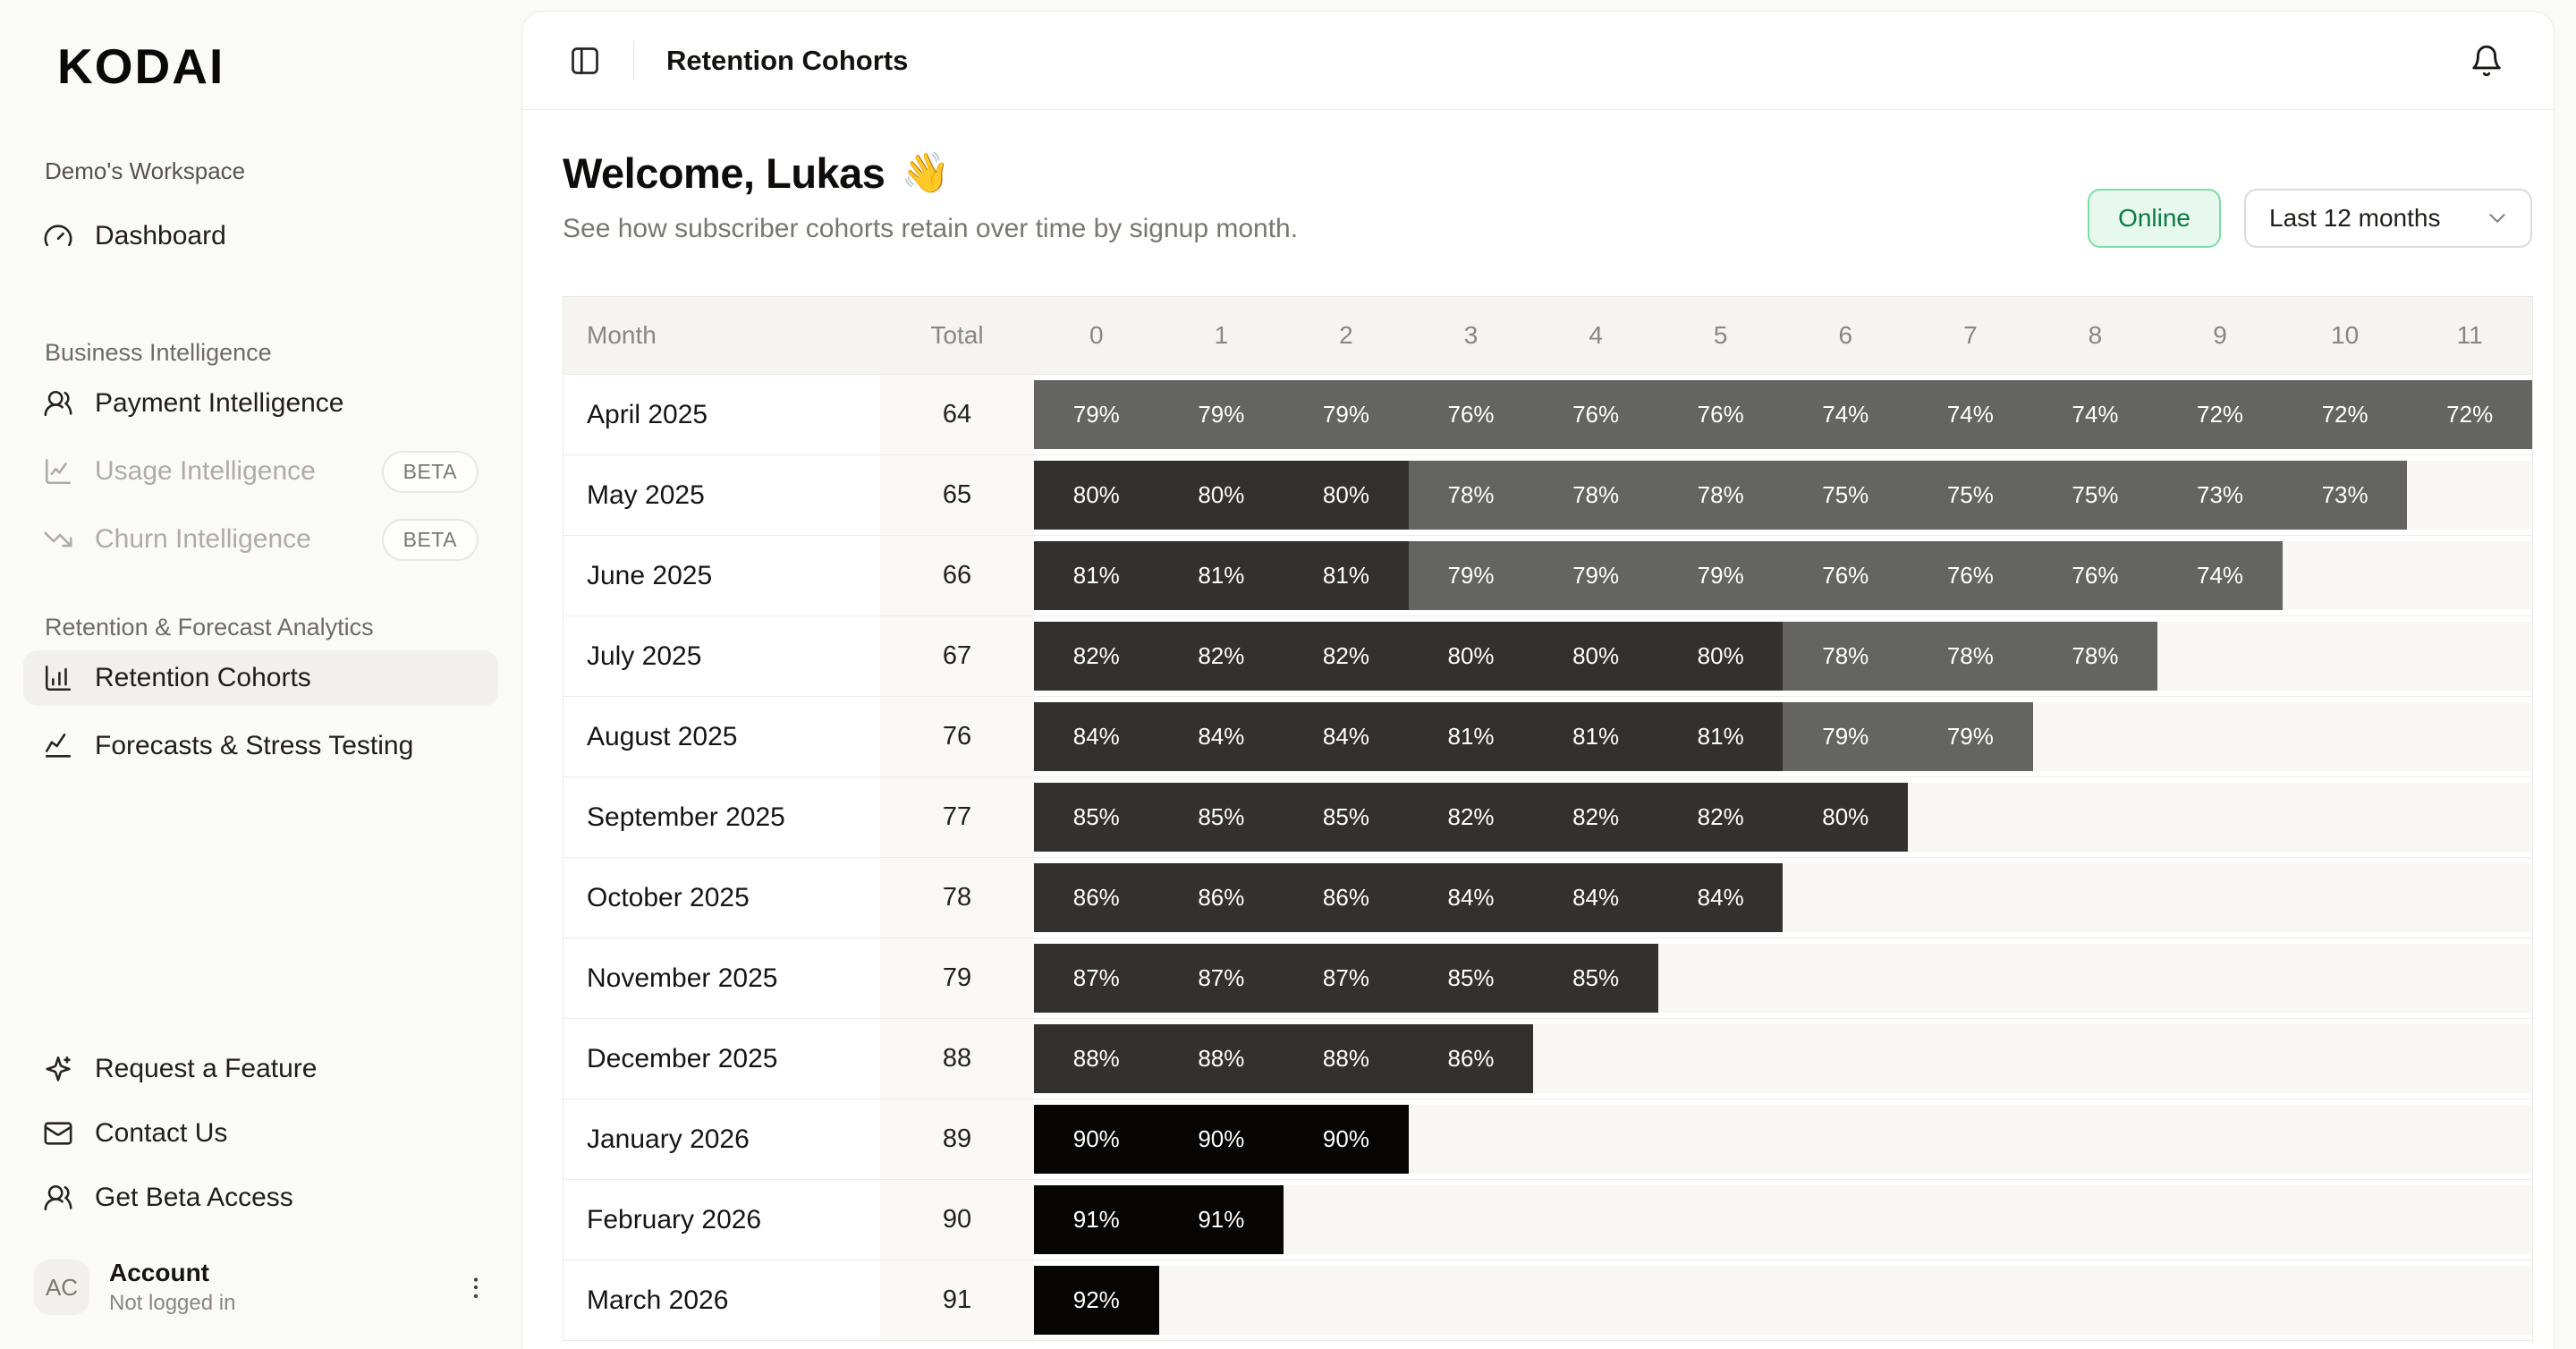  Describe the element at coordinates (585, 61) in the screenshot. I see `panel-left-icon` at that location.